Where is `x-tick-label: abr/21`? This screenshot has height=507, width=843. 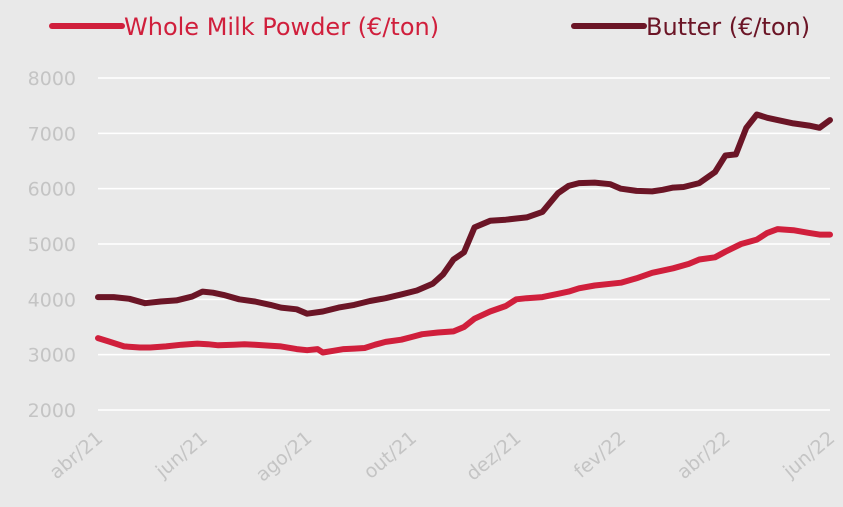 x-tick-label: abr/21 is located at coordinates (77, 455).